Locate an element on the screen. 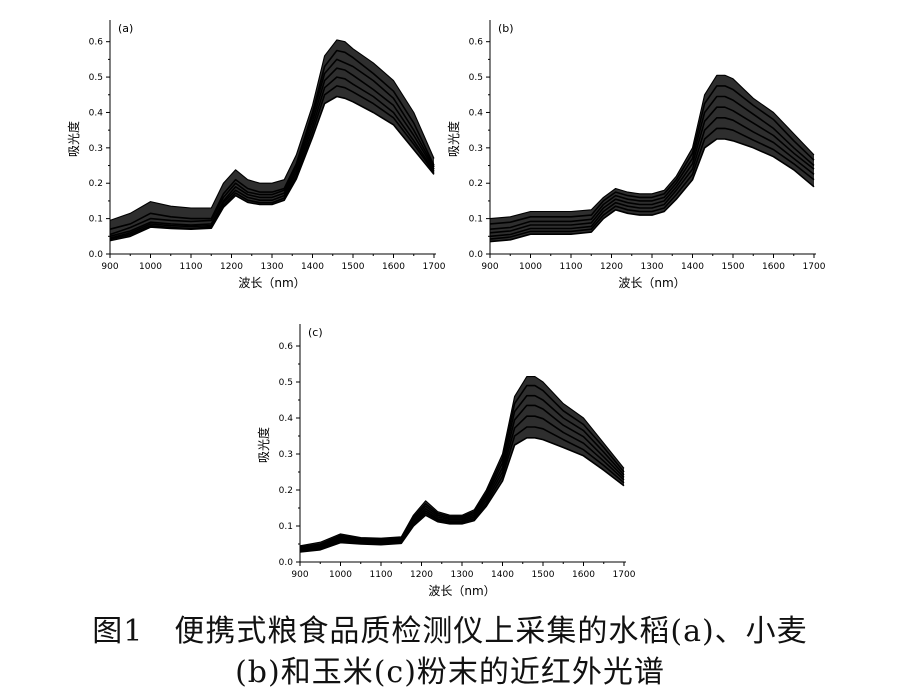 This screenshot has height=691, width=900. panel-label: (b) is located at coordinates (506, 28).